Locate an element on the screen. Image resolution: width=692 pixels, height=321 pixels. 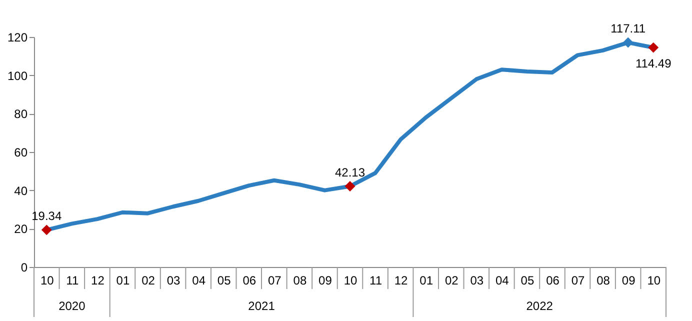
data-label: 117.11 is located at coordinates (628, 29).